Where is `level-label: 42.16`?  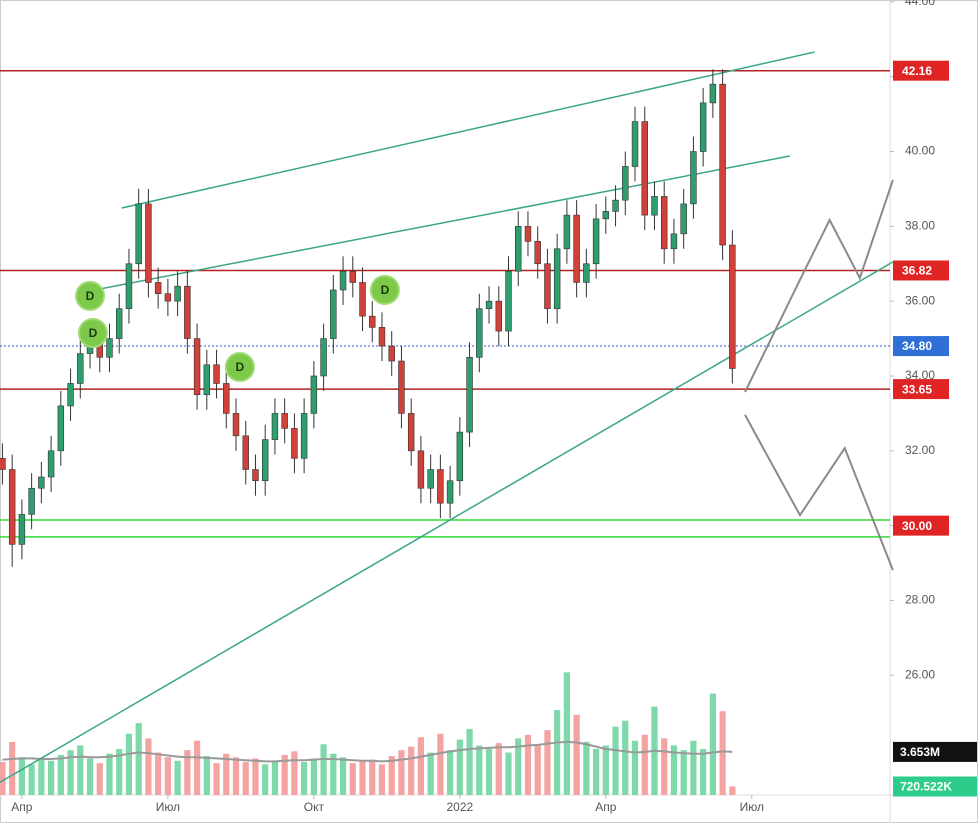
level-label: 42.16 is located at coordinates (917, 71).